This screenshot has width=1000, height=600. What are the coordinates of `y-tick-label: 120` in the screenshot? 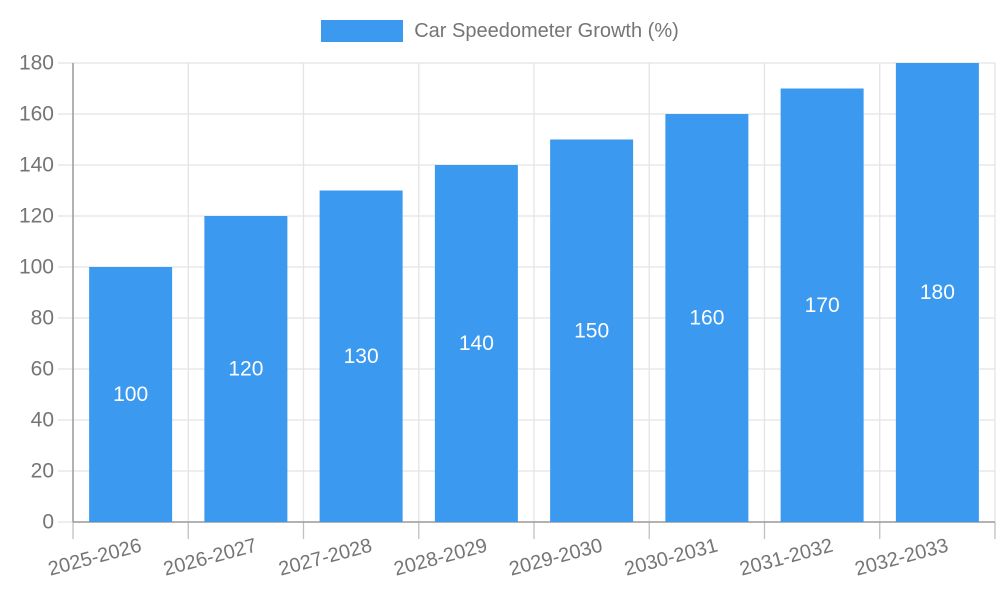 It's located at (36, 216).